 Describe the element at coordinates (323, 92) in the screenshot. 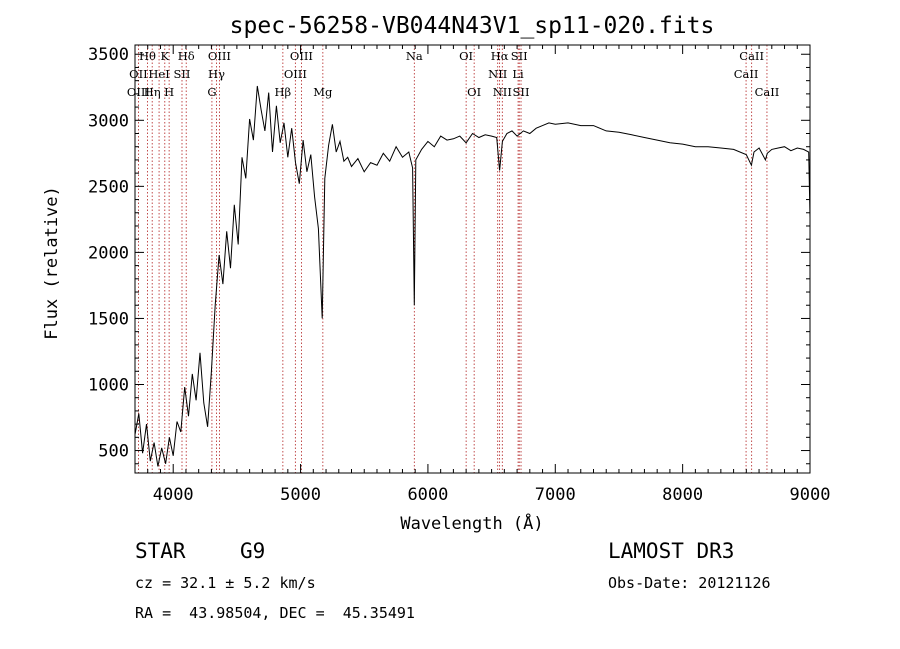

I see `spectral-line-label: Mg` at that location.